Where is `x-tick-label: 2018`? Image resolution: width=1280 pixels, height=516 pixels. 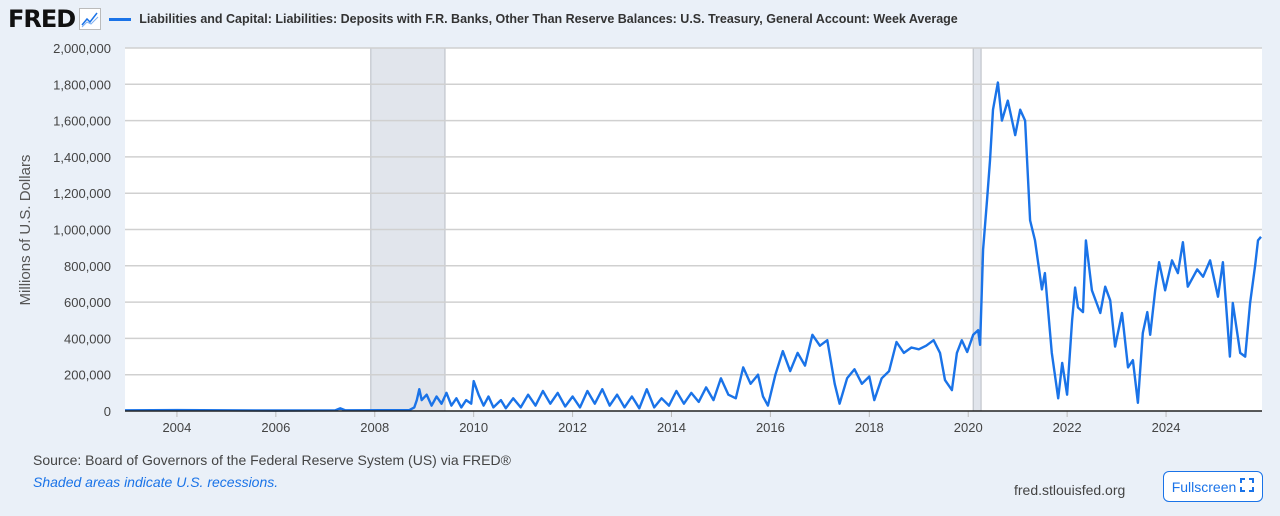 x-tick-label: 2018 is located at coordinates (869, 427).